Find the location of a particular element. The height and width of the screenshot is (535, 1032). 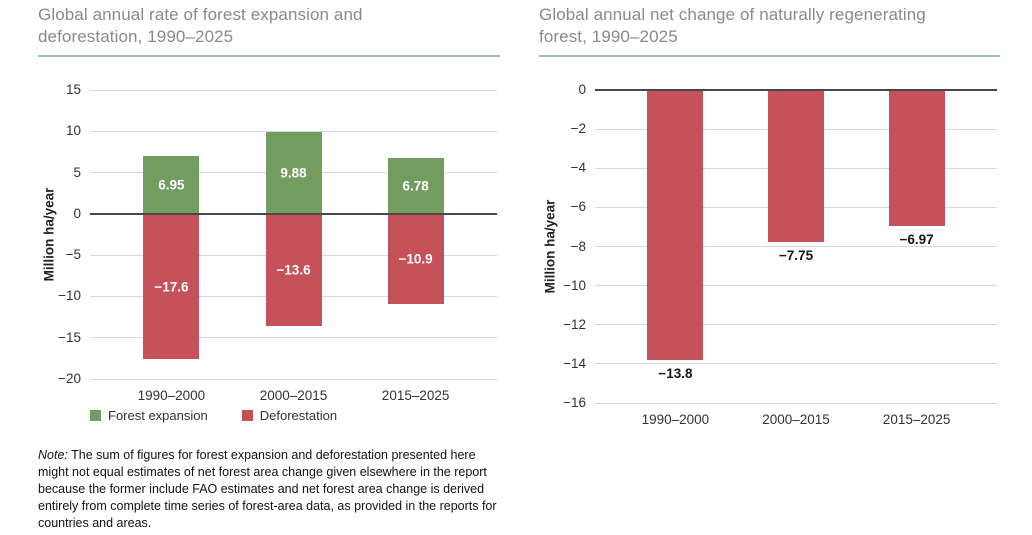

bar-value-label: −10.9 is located at coordinates (415, 259).